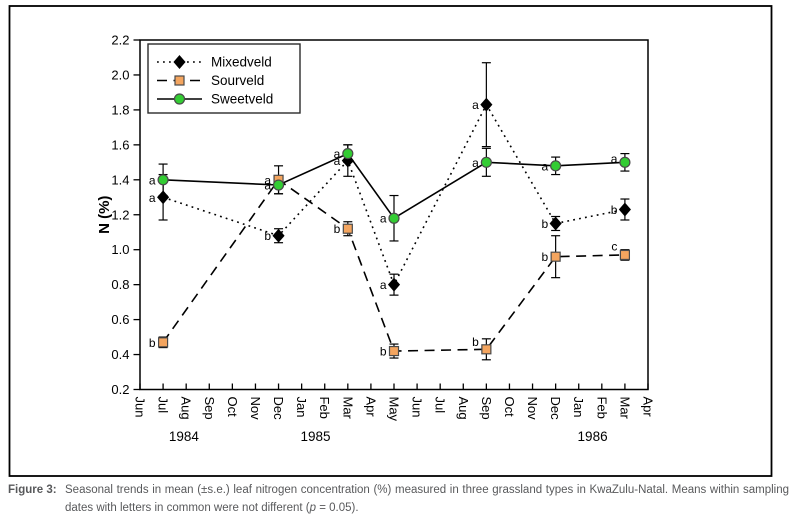 This screenshot has width=794, height=521. I want to click on series-markers-sweetveld, so click(394, 185).